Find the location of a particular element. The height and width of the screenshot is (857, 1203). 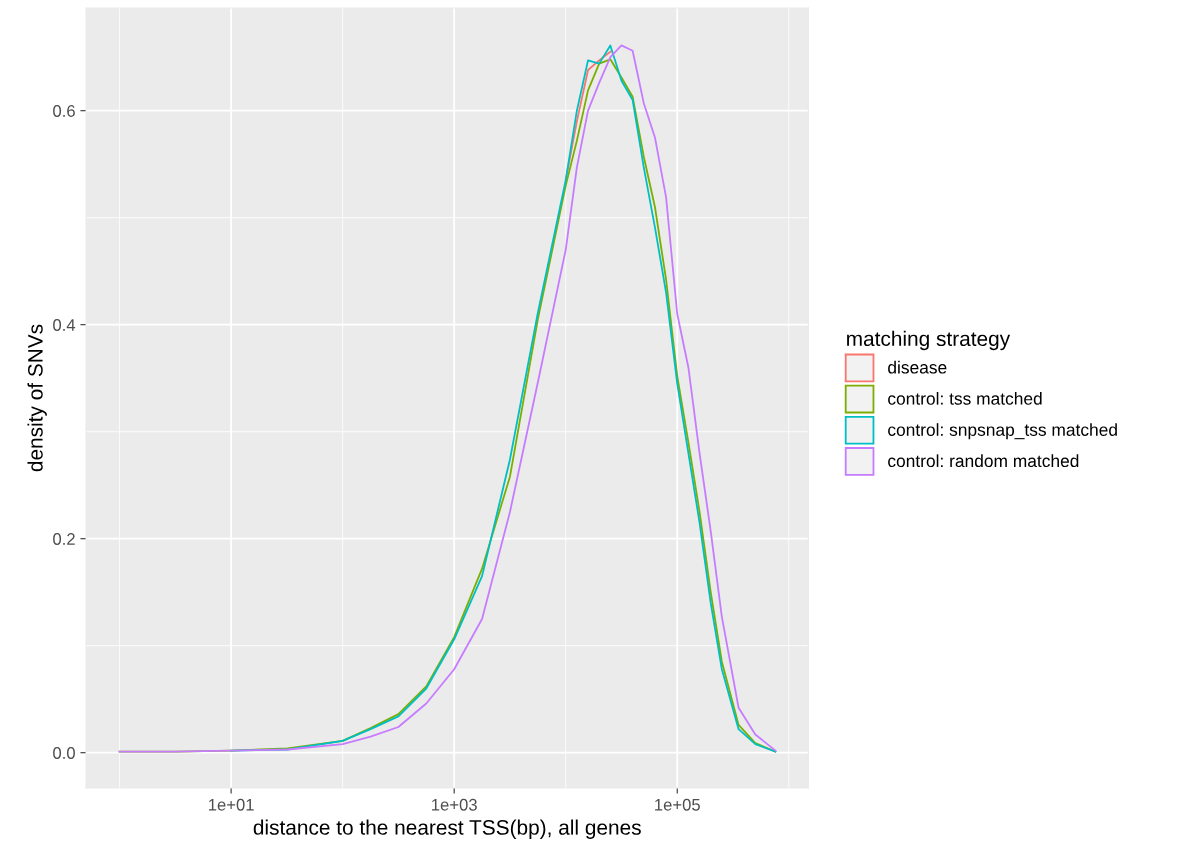

y-tick-label: 0.0 is located at coordinates (64, 753).